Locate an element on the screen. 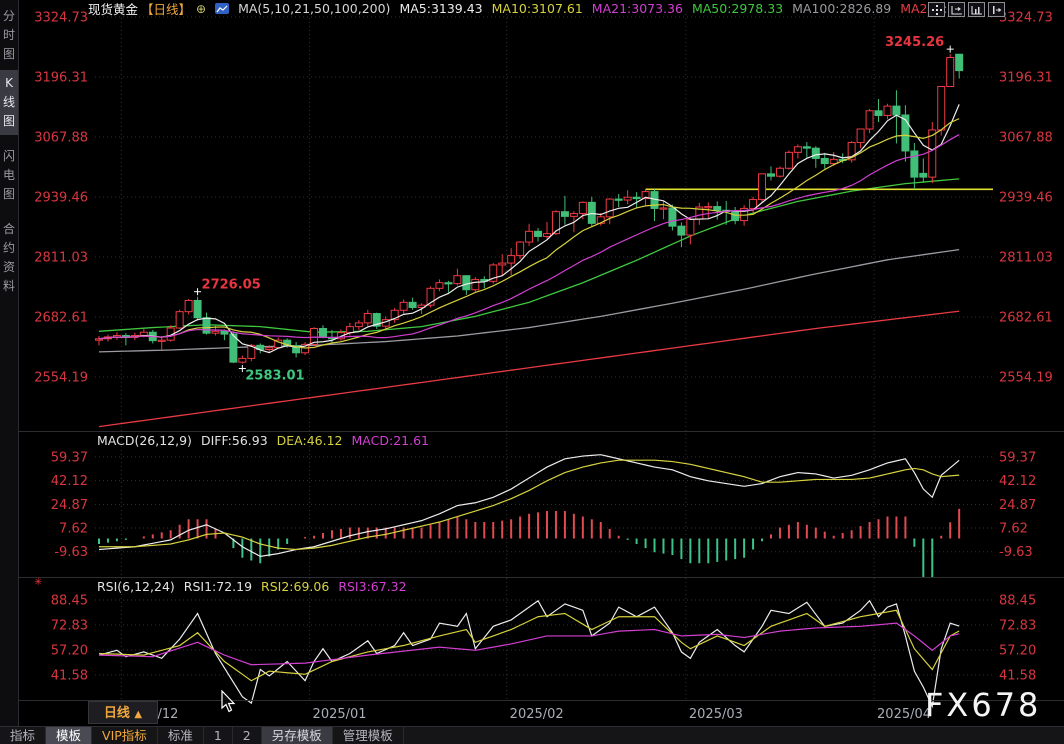 Image resolution: width=1064 pixels, height=744 pixels. pan-right-icon is located at coordinates (996, 9).